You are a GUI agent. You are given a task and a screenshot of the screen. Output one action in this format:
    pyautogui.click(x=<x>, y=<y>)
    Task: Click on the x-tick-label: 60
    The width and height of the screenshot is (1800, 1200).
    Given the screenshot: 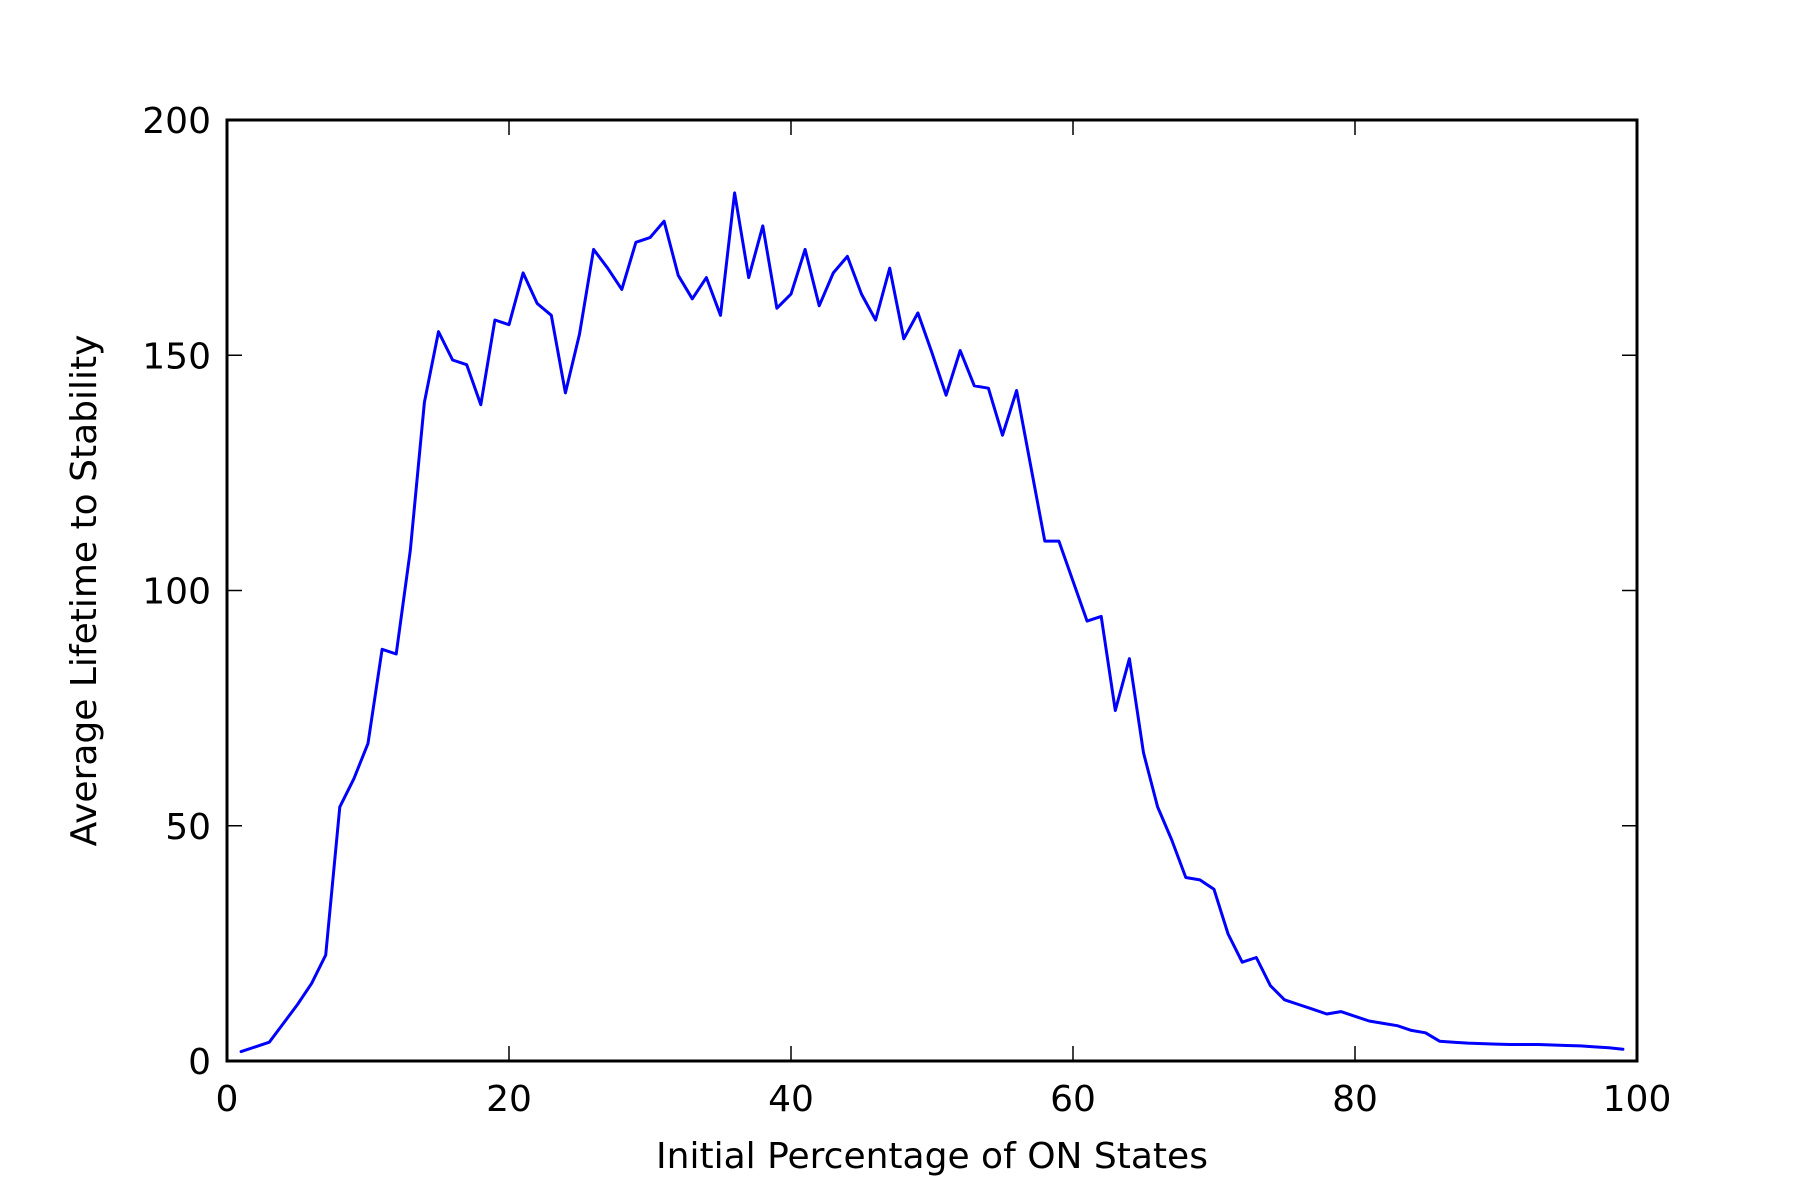 What is the action you would take?
    pyautogui.click(x=1073, y=1099)
    